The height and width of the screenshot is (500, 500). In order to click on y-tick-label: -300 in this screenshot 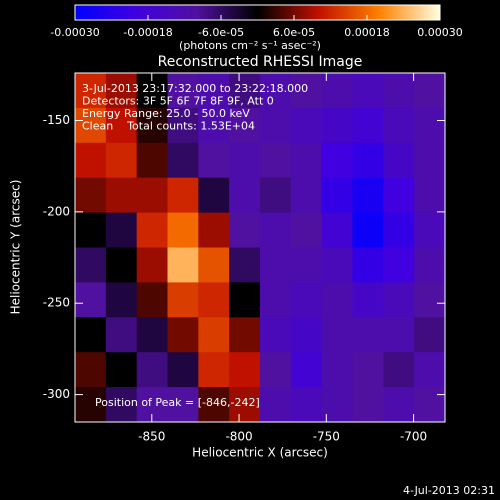, I will do `click(56, 394)`.